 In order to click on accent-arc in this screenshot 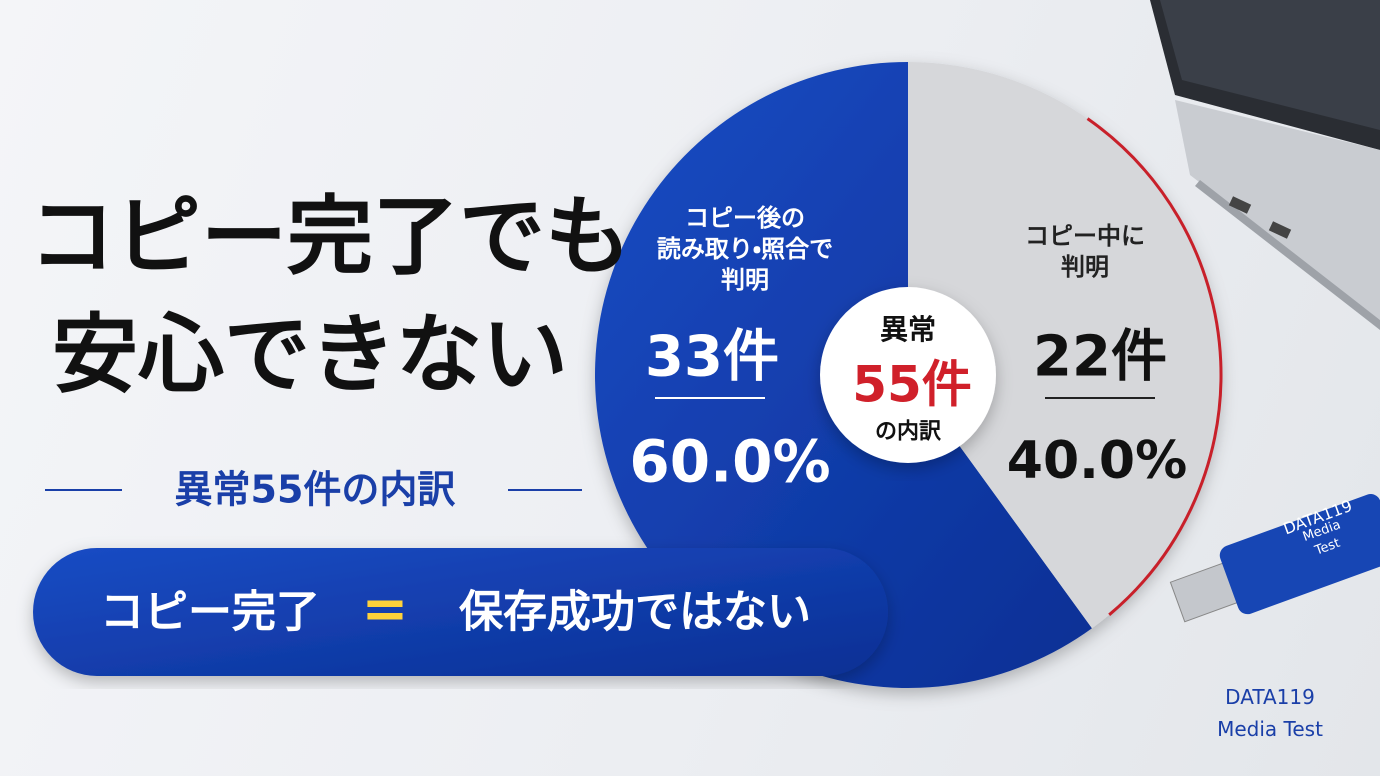, I will do `click(1154, 366)`.